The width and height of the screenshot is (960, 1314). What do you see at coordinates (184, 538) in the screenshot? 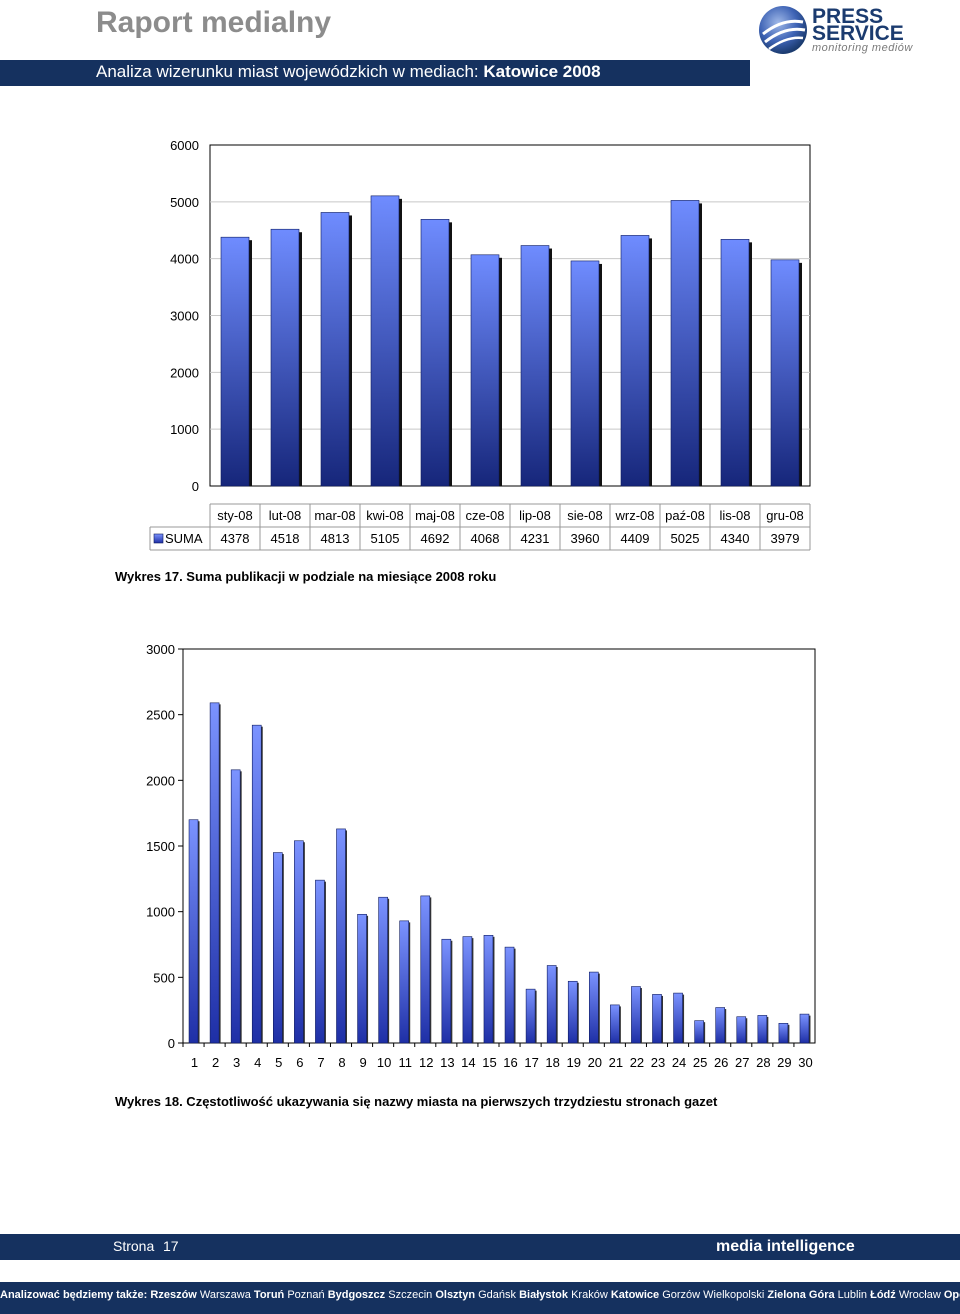
I see `chart1-legend-label: SUMA` at bounding box center [184, 538].